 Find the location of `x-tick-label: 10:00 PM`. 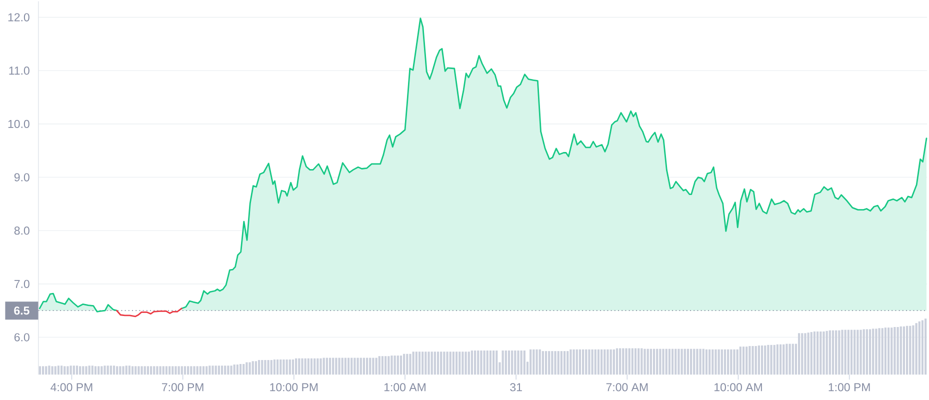

x-tick-label: 10:00 PM is located at coordinates (294, 387).